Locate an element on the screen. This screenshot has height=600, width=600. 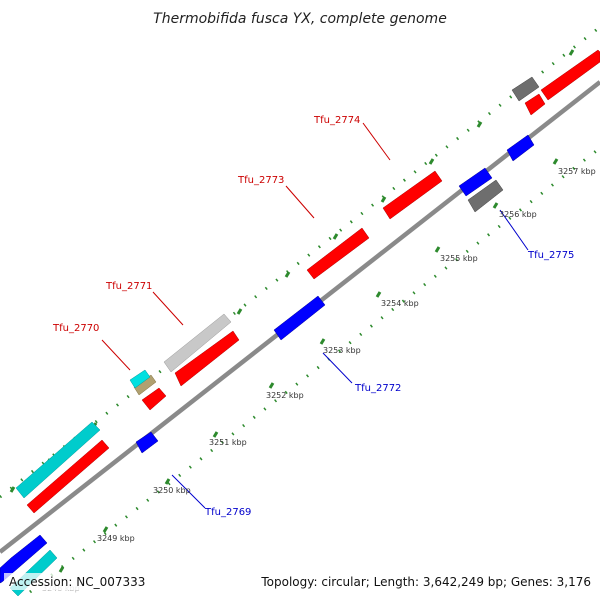
tick-label: 3250 kbp is located at coordinates (172, 490).